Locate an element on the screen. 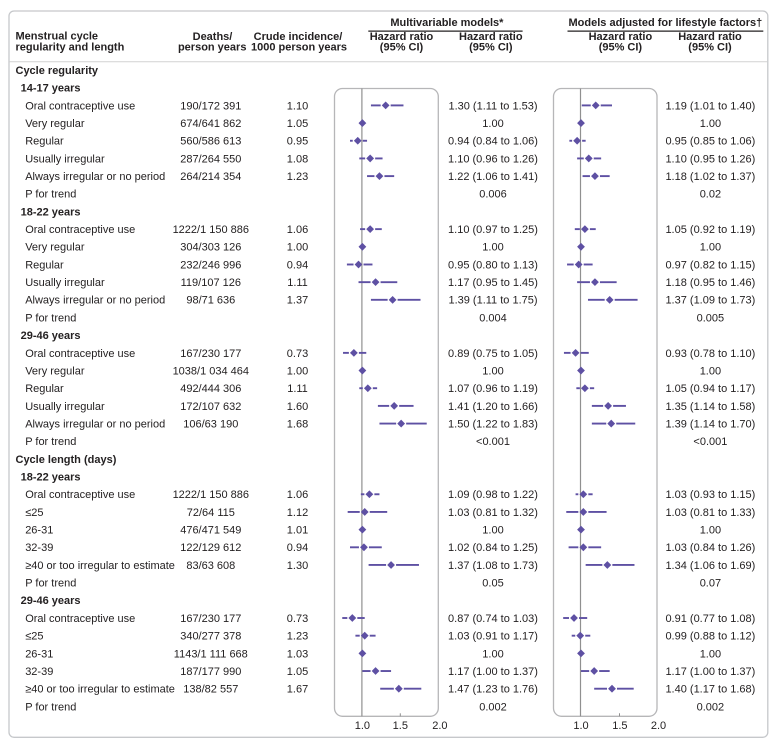  svg-text: 232/246 996 is located at coordinates (210, 265).